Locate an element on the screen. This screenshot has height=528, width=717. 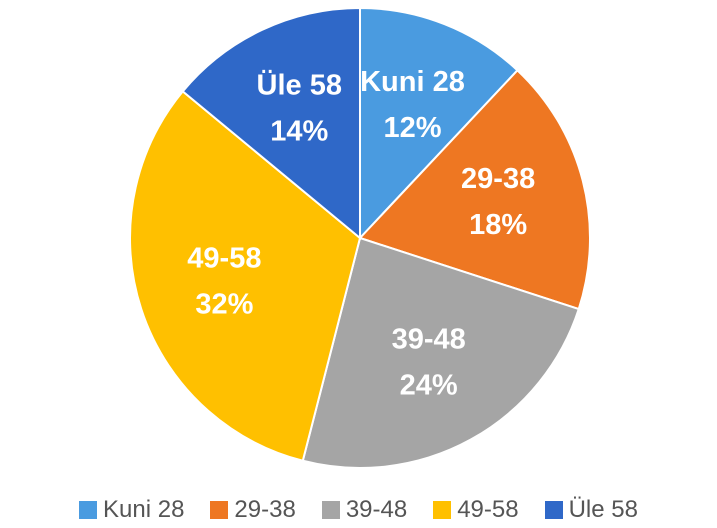
slice-value-label: 24% is located at coordinates (429, 386).